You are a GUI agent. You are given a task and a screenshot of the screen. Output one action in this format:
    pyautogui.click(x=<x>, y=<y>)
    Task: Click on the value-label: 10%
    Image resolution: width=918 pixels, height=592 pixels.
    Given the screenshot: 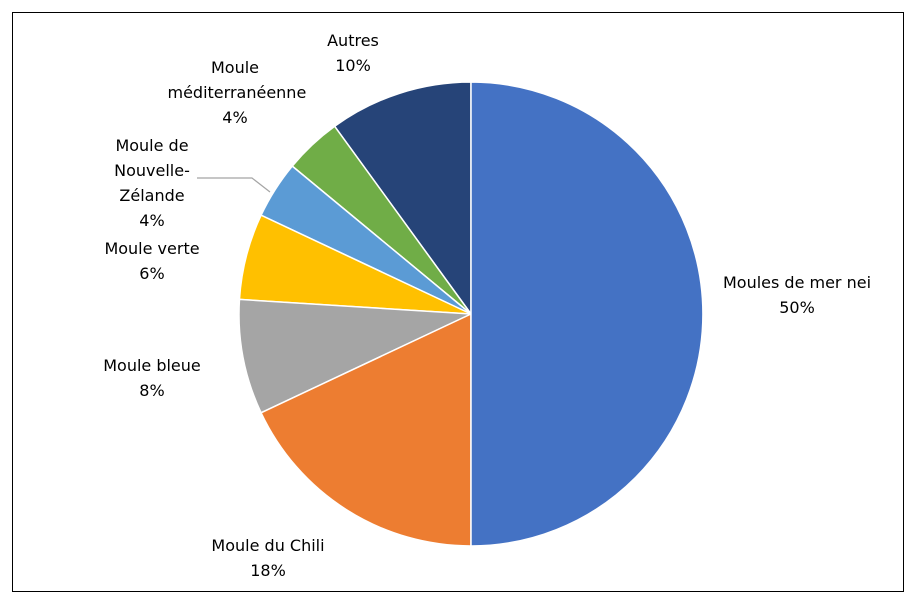 What is the action you would take?
    pyautogui.click(x=353, y=65)
    